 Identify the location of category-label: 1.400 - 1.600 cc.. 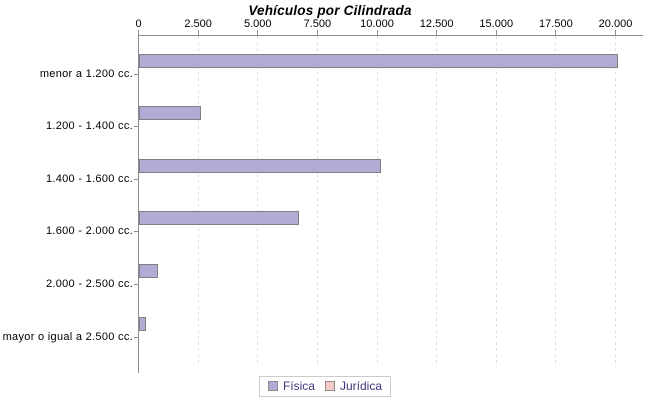
(89, 178).